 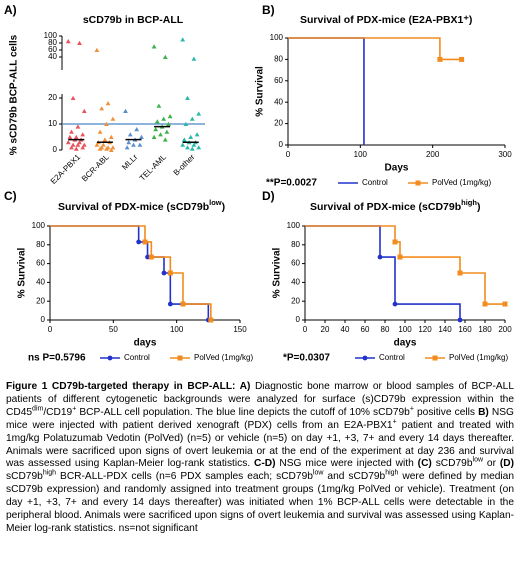 I want to click on x-tick-label: 20, so click(x=325, y=329).